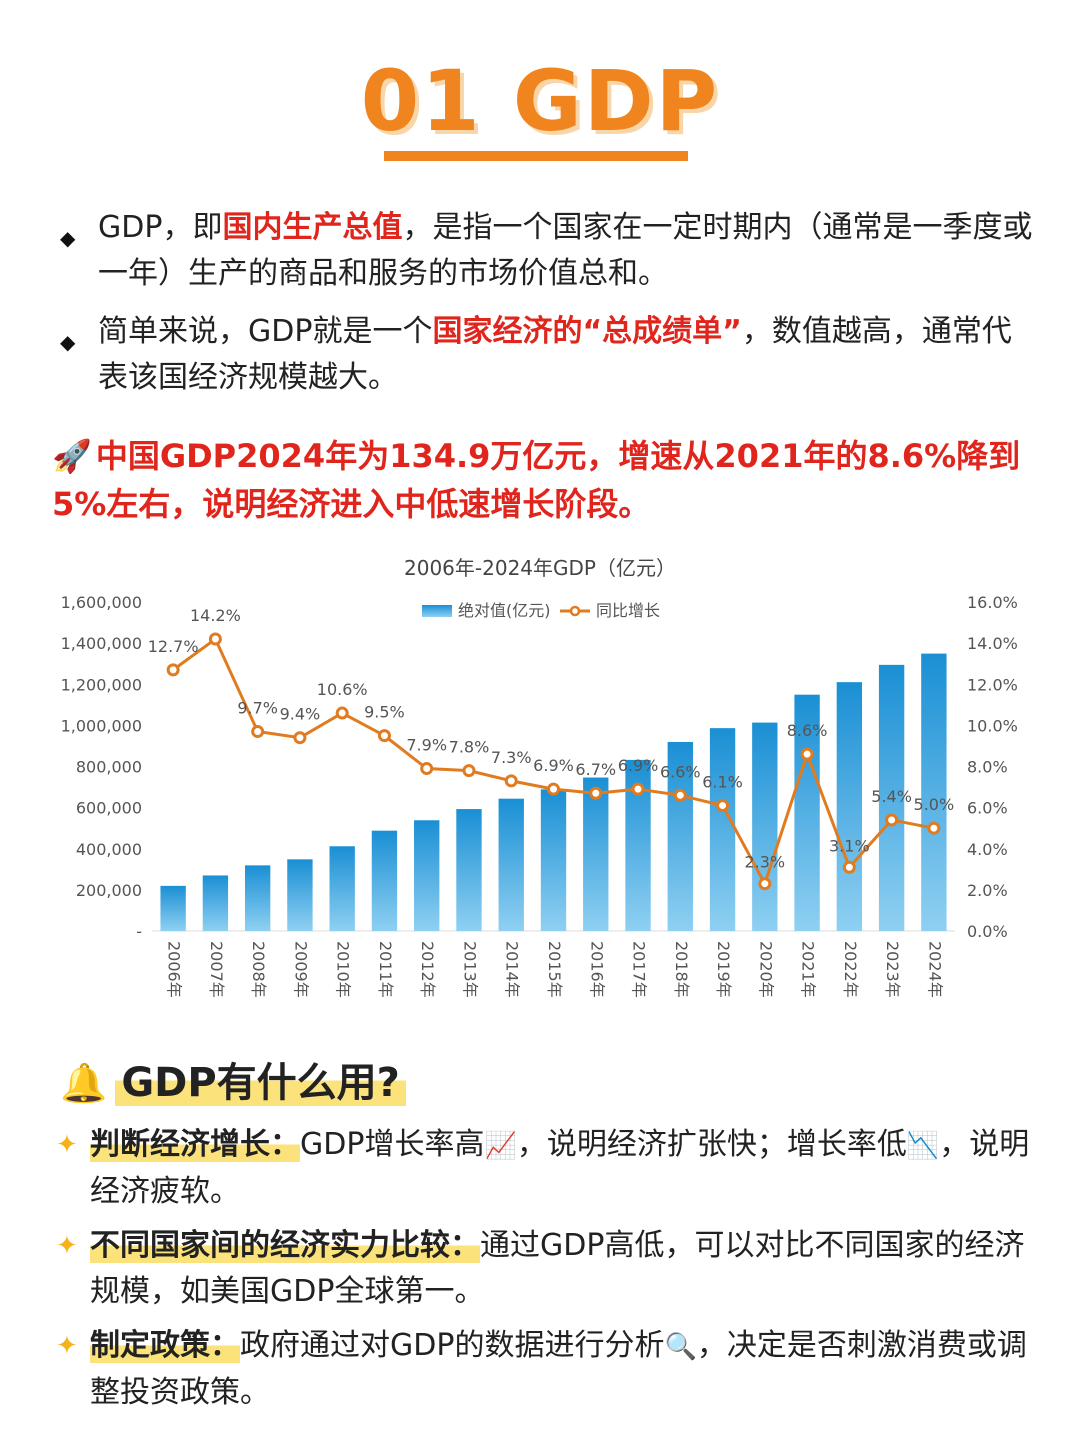 The height and width of the screenshot is (1440, 1080). I want to click on legend-bar-label: 绝对值(亿元), so click(504, 610).